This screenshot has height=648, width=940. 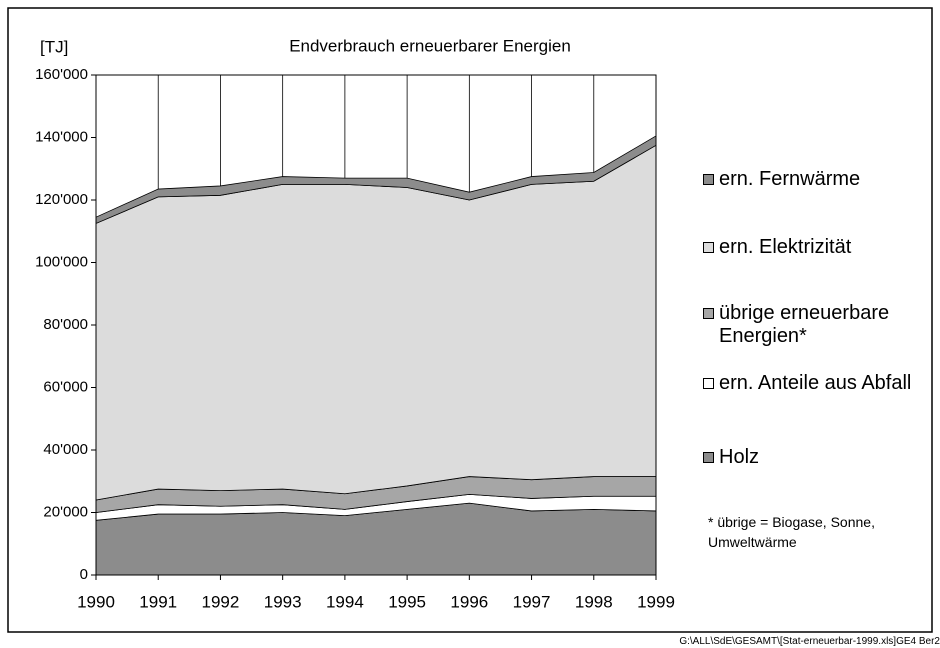 I want to click on legend-item: ern. Fernwärme, so click(x=818, y=179).